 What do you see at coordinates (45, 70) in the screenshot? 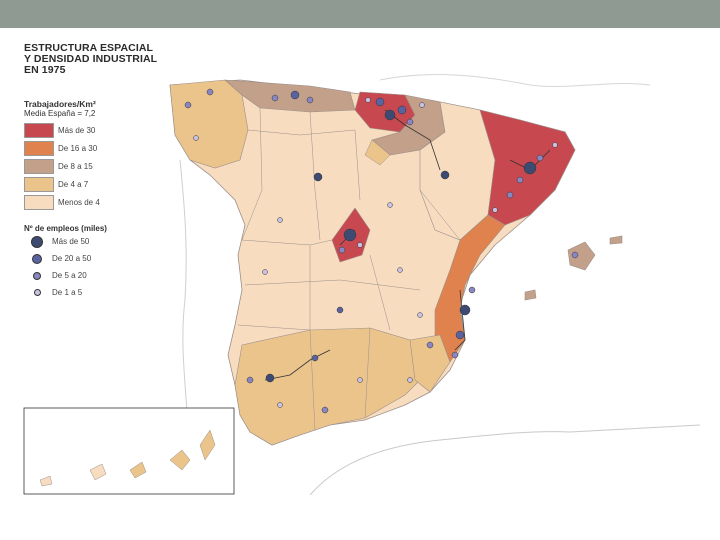
I see `title-line-3: EN 1975` at bounding box center [45, 70].